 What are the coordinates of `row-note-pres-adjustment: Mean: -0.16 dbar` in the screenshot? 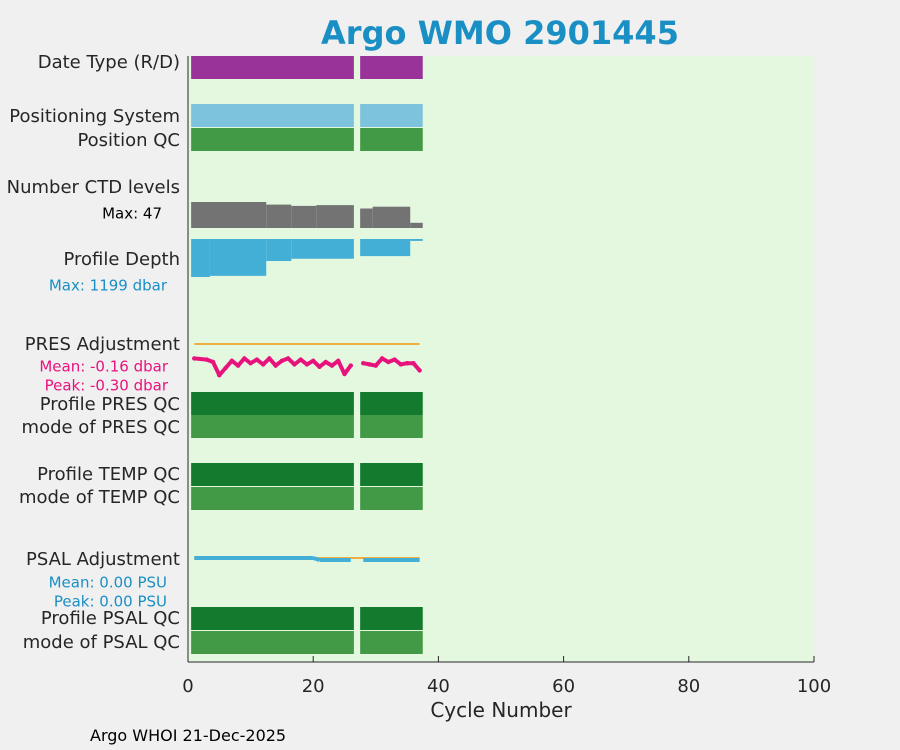 It's located at (104, 367).